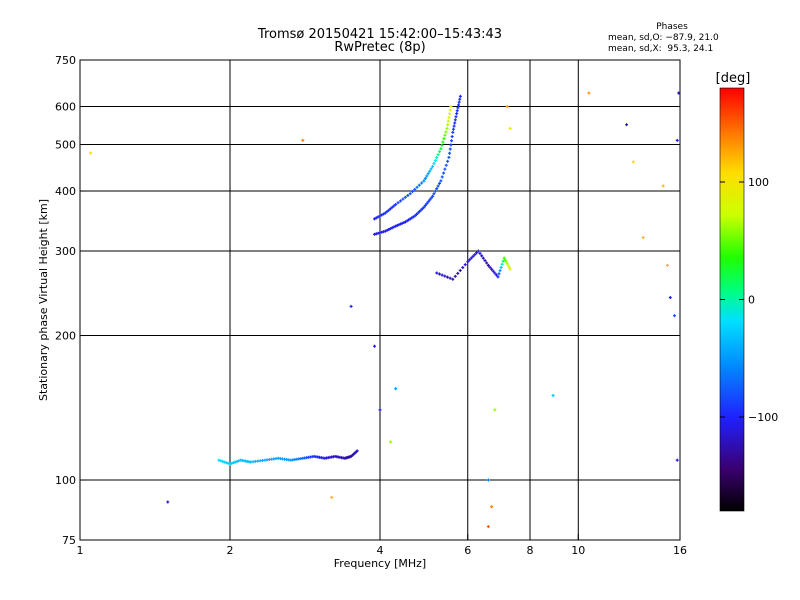 This screenshot has width=800, height=600. What do you see at coordinates (578, 550) in the screenshot?
I see `x-tick-label: 10` at bounding box center [578, 550].